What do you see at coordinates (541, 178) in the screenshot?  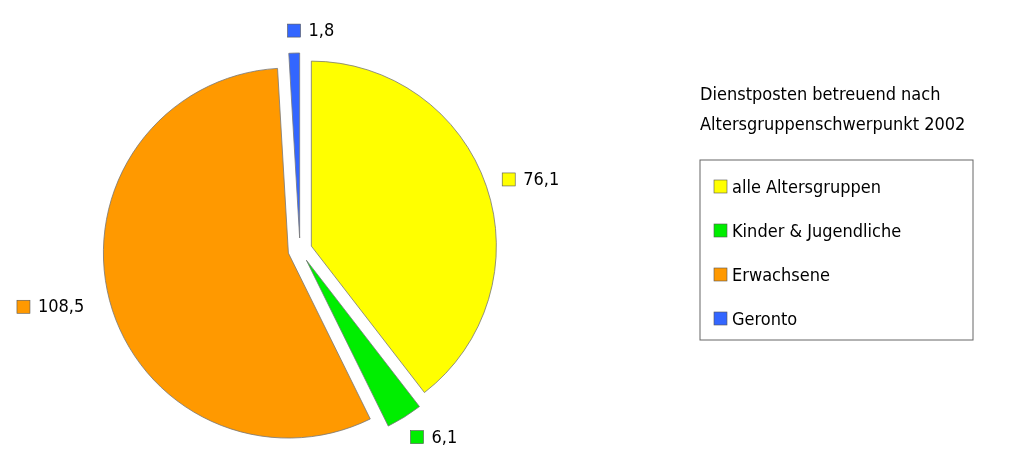 I see `data-label: 76,1` at bounding box center [541, 178].